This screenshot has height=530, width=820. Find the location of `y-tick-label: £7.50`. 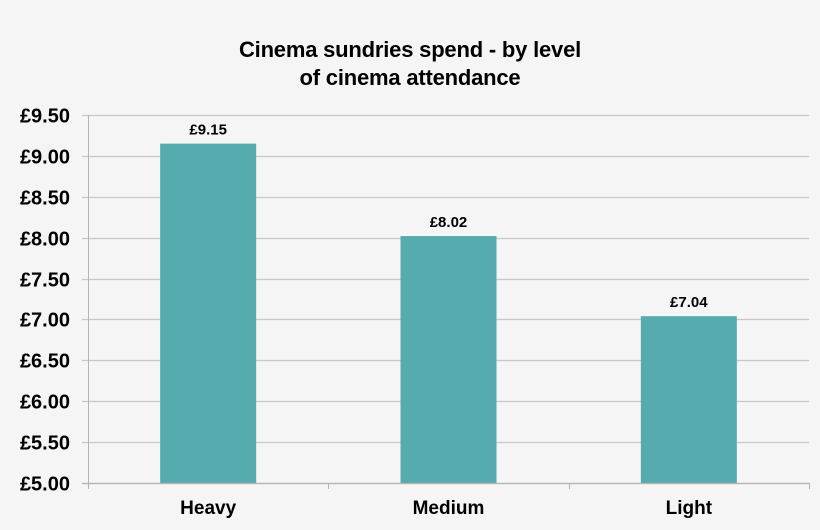

y-tick-label: £7.50 is located at coordinates (45, 281).